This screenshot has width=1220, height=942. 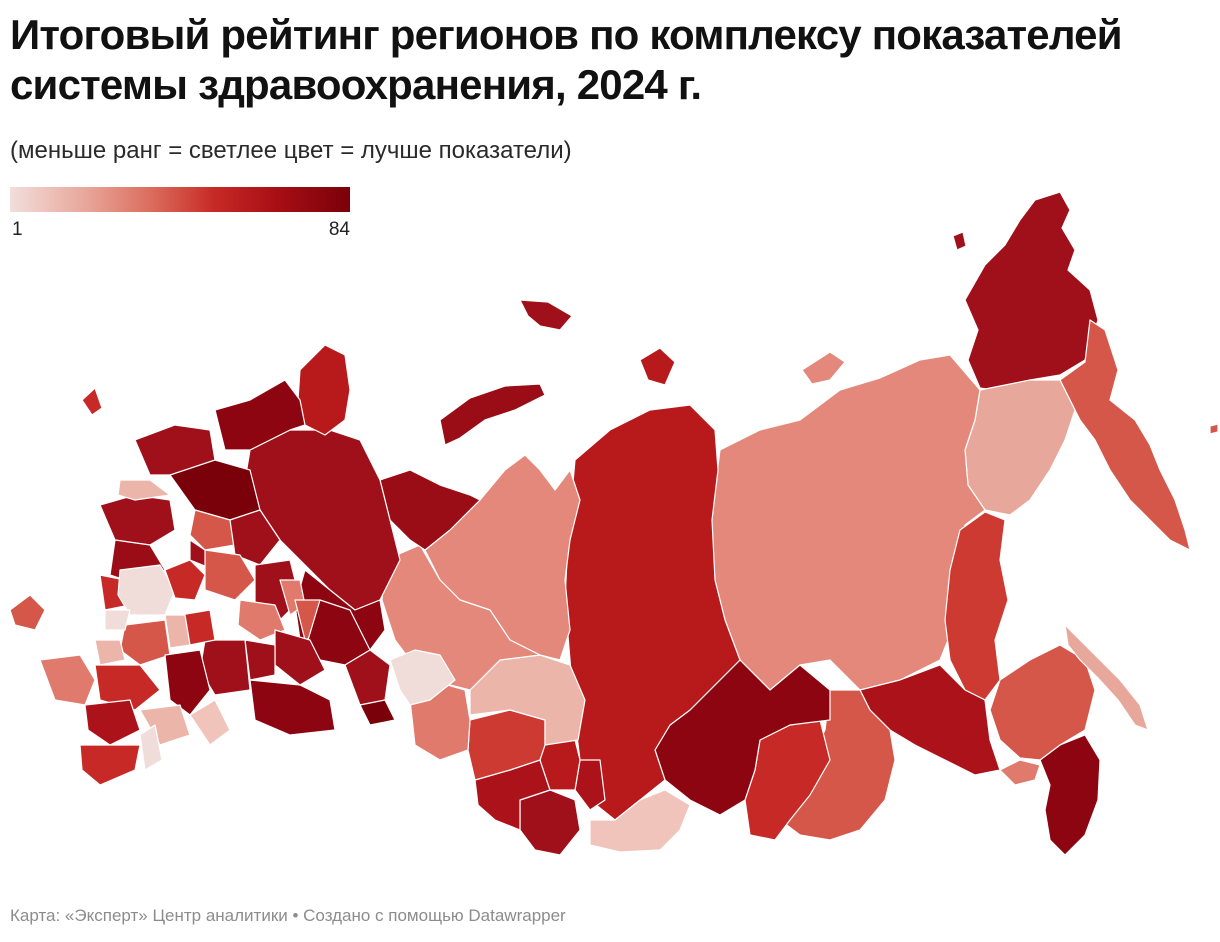 What do you see at coordinates (1031, 292) in the screenshot?
I see `region-chukotka` at bounding box center [1031, 292].